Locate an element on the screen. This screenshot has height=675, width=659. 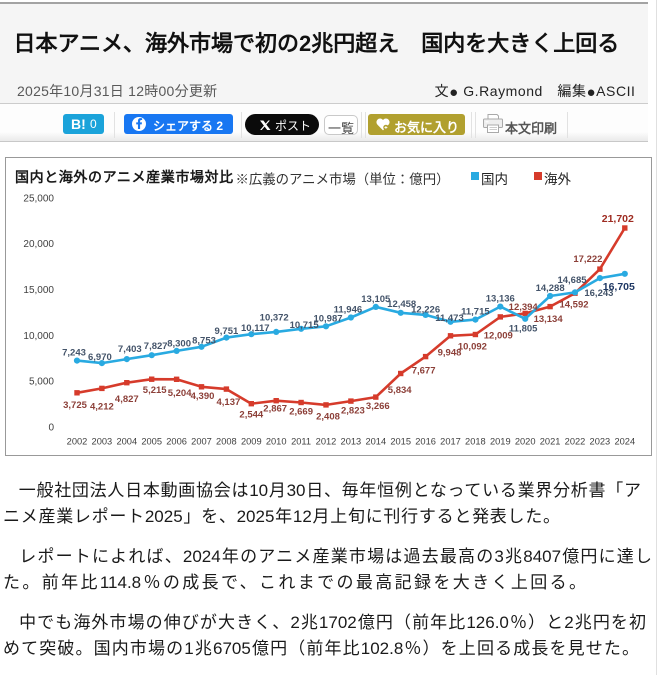
svg-text: 2003 is located at coordinates (102, 442).